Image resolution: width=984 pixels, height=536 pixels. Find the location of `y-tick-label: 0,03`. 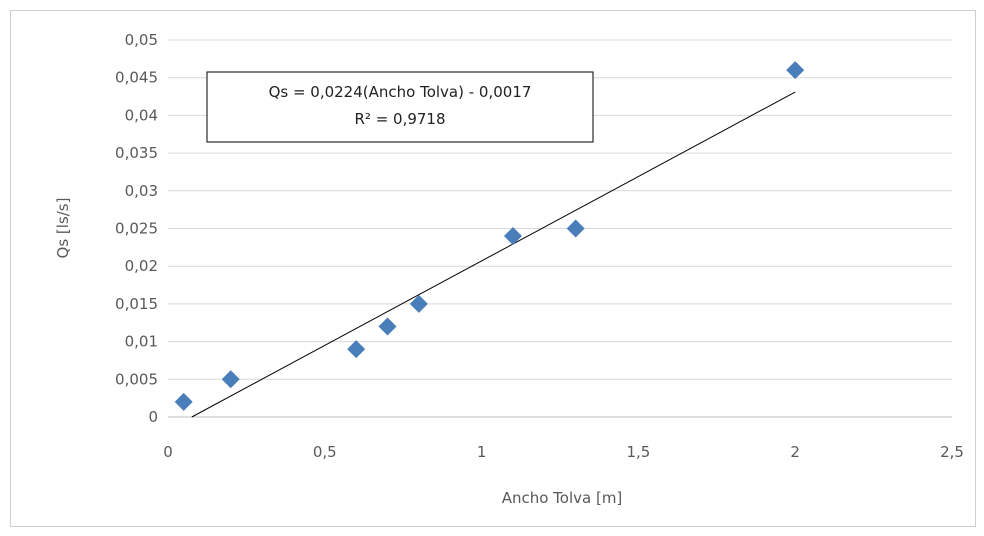

y-tick-label: 0,03 is located at coordinates (141, 191).